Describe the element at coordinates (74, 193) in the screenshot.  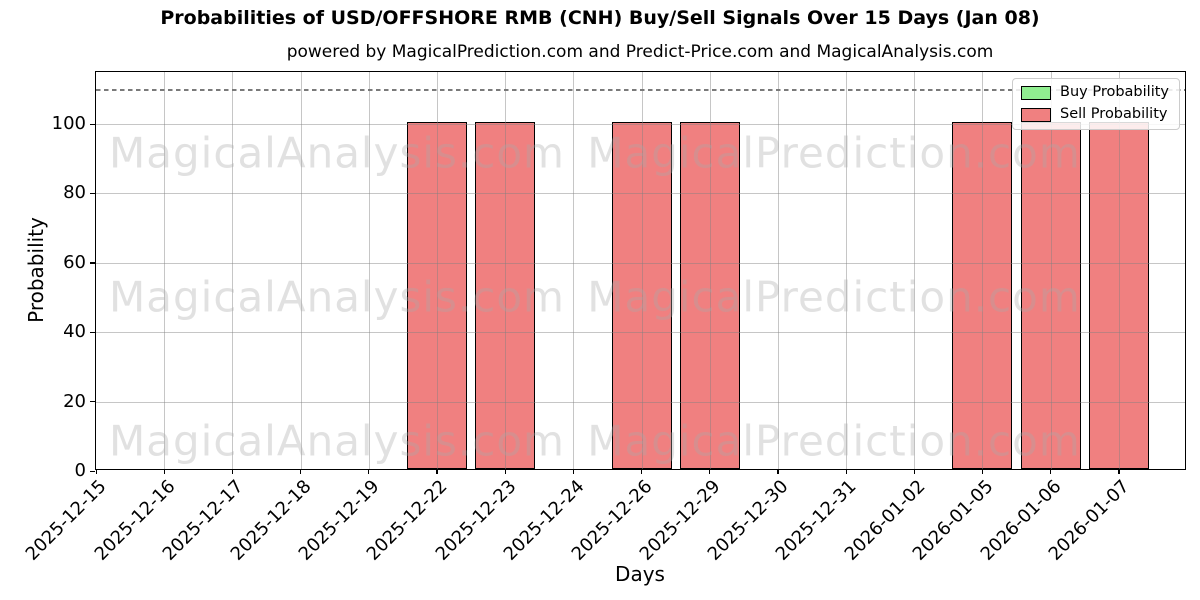
I see `y-tick-label: 80` at that location.